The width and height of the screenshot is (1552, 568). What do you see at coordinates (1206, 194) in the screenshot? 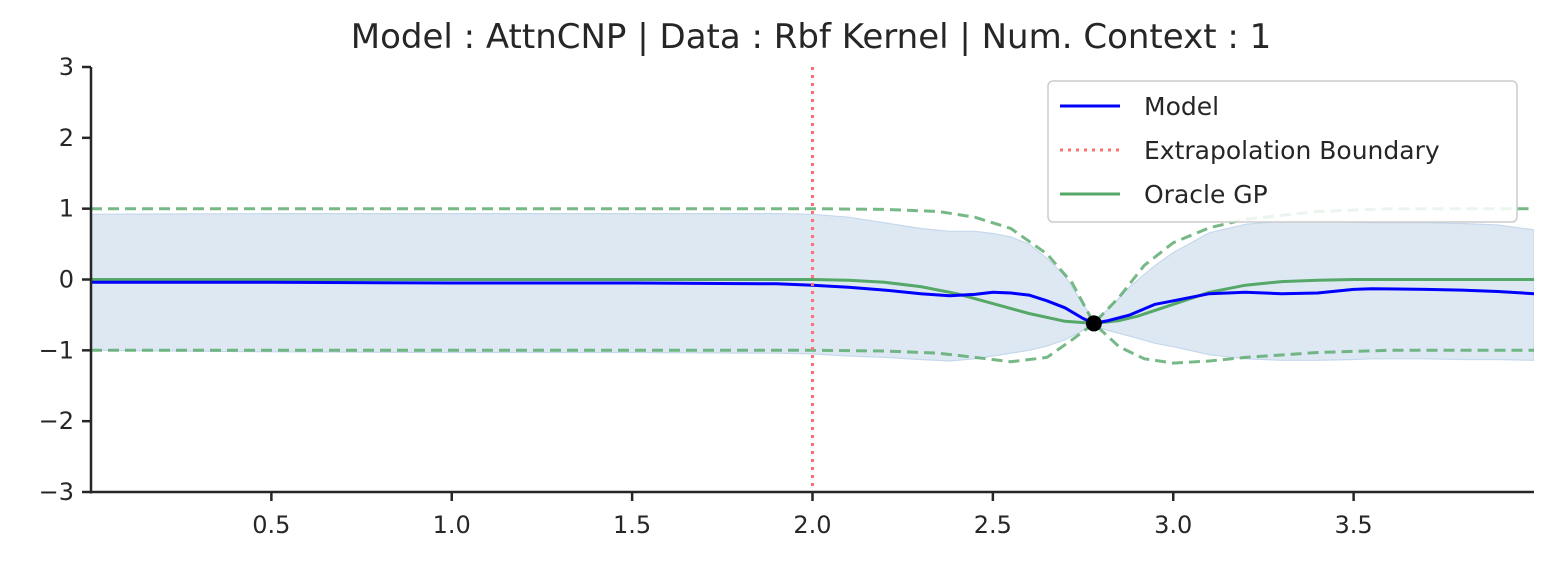
I see `legend-label: Oracle GP` at bounding box center [1206, 194].